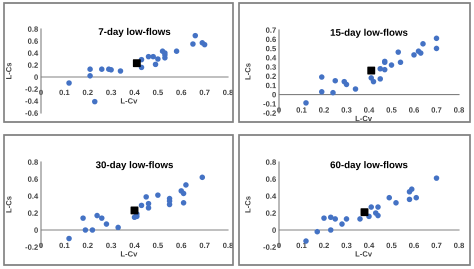  Describe the element at coordinates (369, 165) in the screenshot. I see `chart-title: 60-day low-flows` at that location.